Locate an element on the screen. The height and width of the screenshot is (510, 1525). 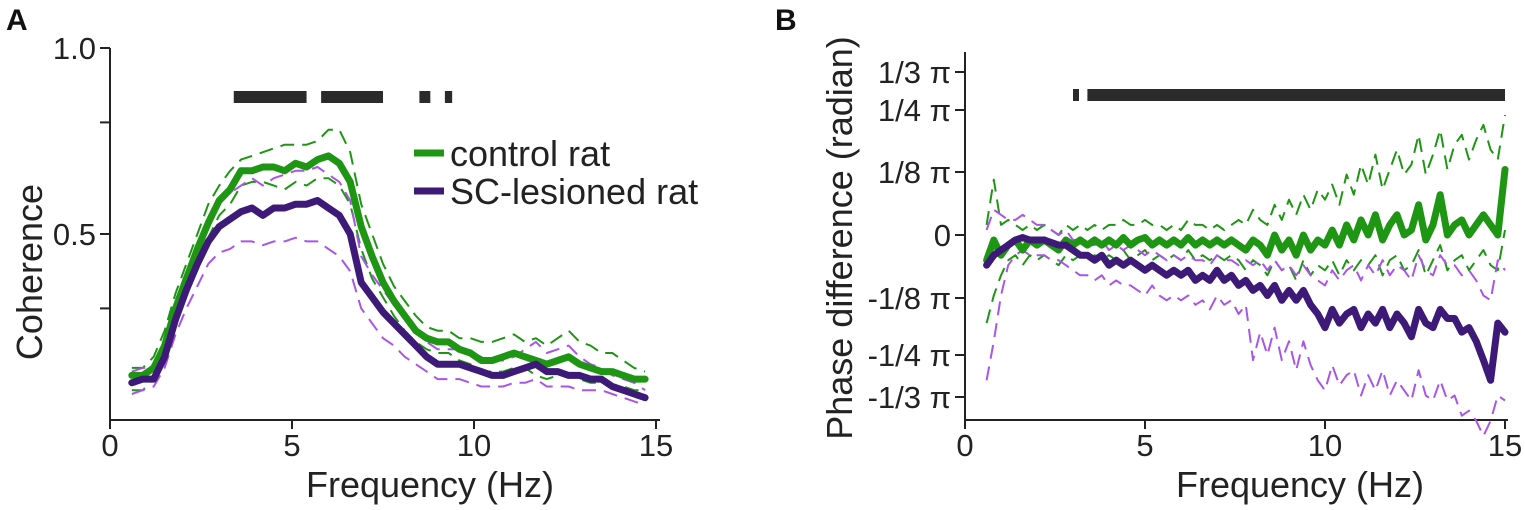
y-tick-label: 0.5 is located at coordinates (74, 234).